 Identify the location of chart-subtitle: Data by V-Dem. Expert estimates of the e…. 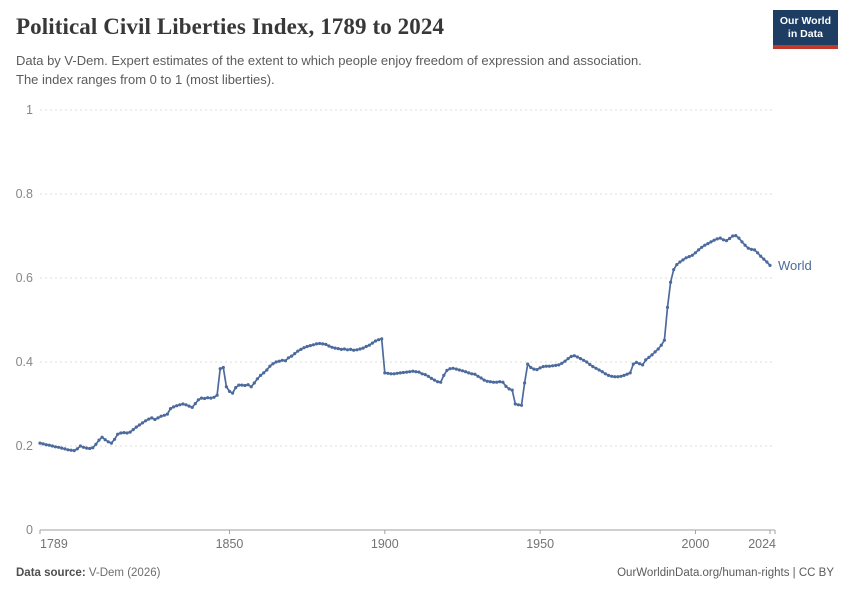
(329, 70).